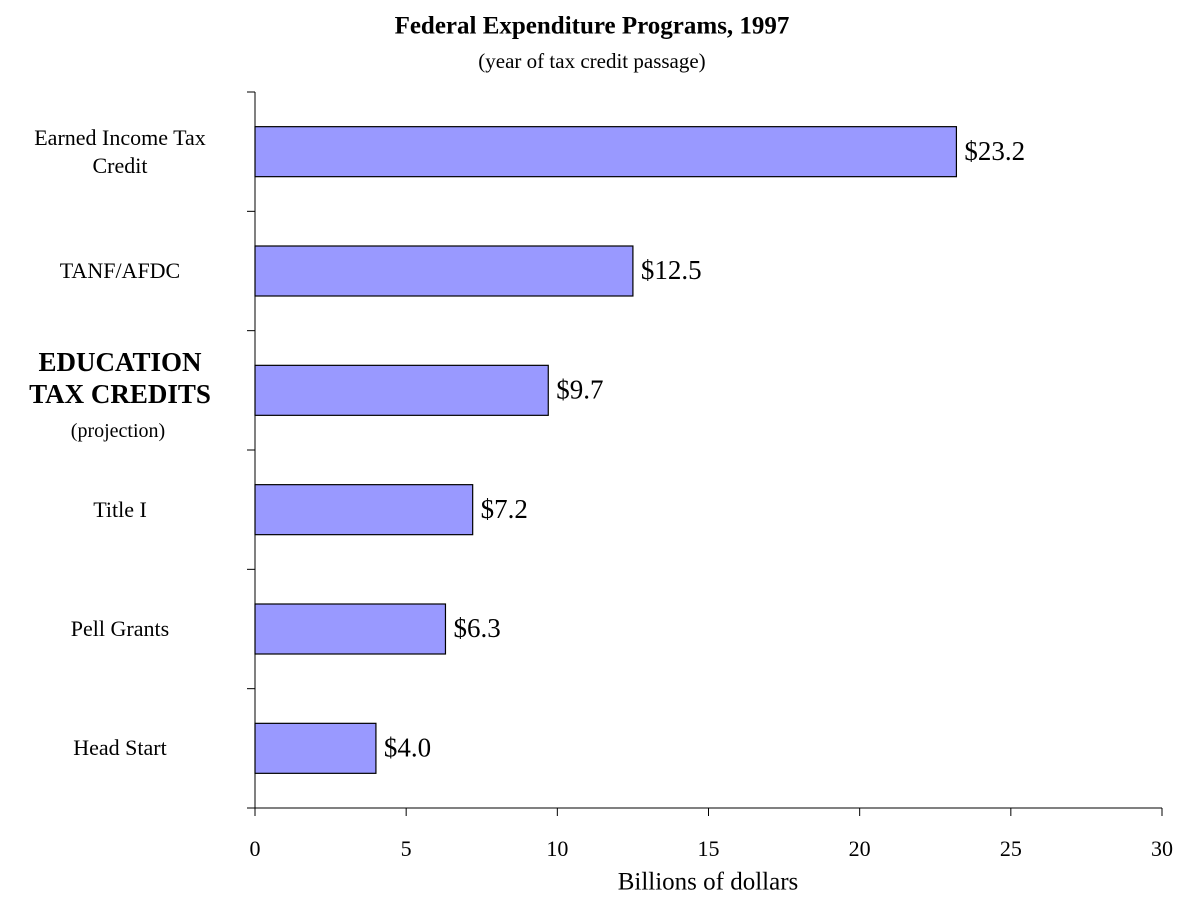  I want to click on y-tick-label: Earned Income Tax Credit, so click(120, 151).